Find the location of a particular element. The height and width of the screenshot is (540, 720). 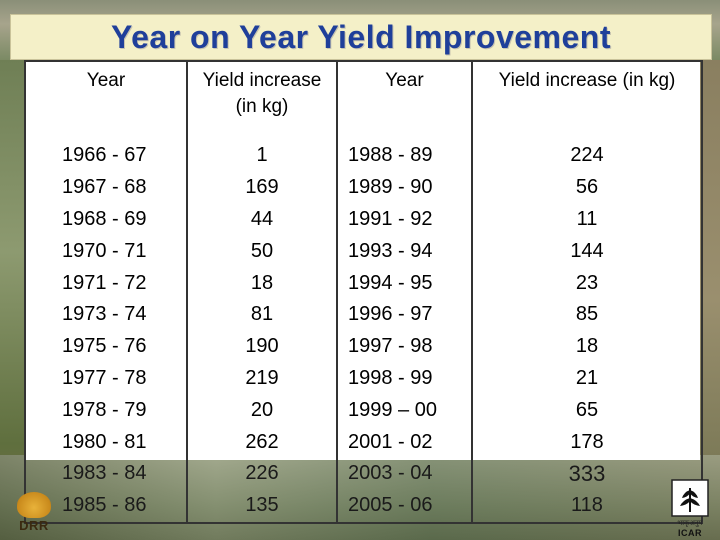

cell-yield: 81 is located at coordinates (262, 314).